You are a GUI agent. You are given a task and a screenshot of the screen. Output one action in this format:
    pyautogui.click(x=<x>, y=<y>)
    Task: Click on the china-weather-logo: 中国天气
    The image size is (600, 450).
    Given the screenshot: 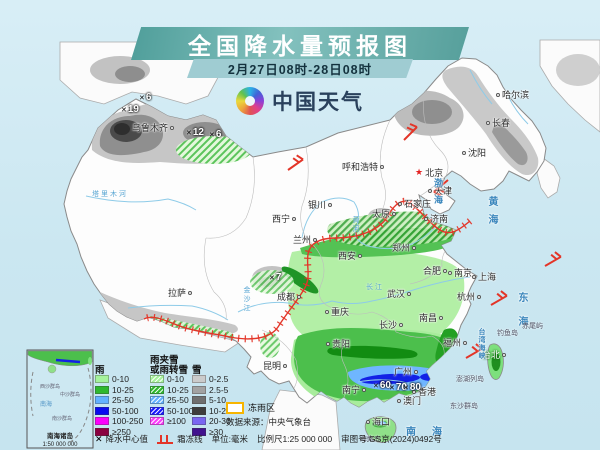 What is the action you would take?
    pyautogui.click(x=300, y=101)
    